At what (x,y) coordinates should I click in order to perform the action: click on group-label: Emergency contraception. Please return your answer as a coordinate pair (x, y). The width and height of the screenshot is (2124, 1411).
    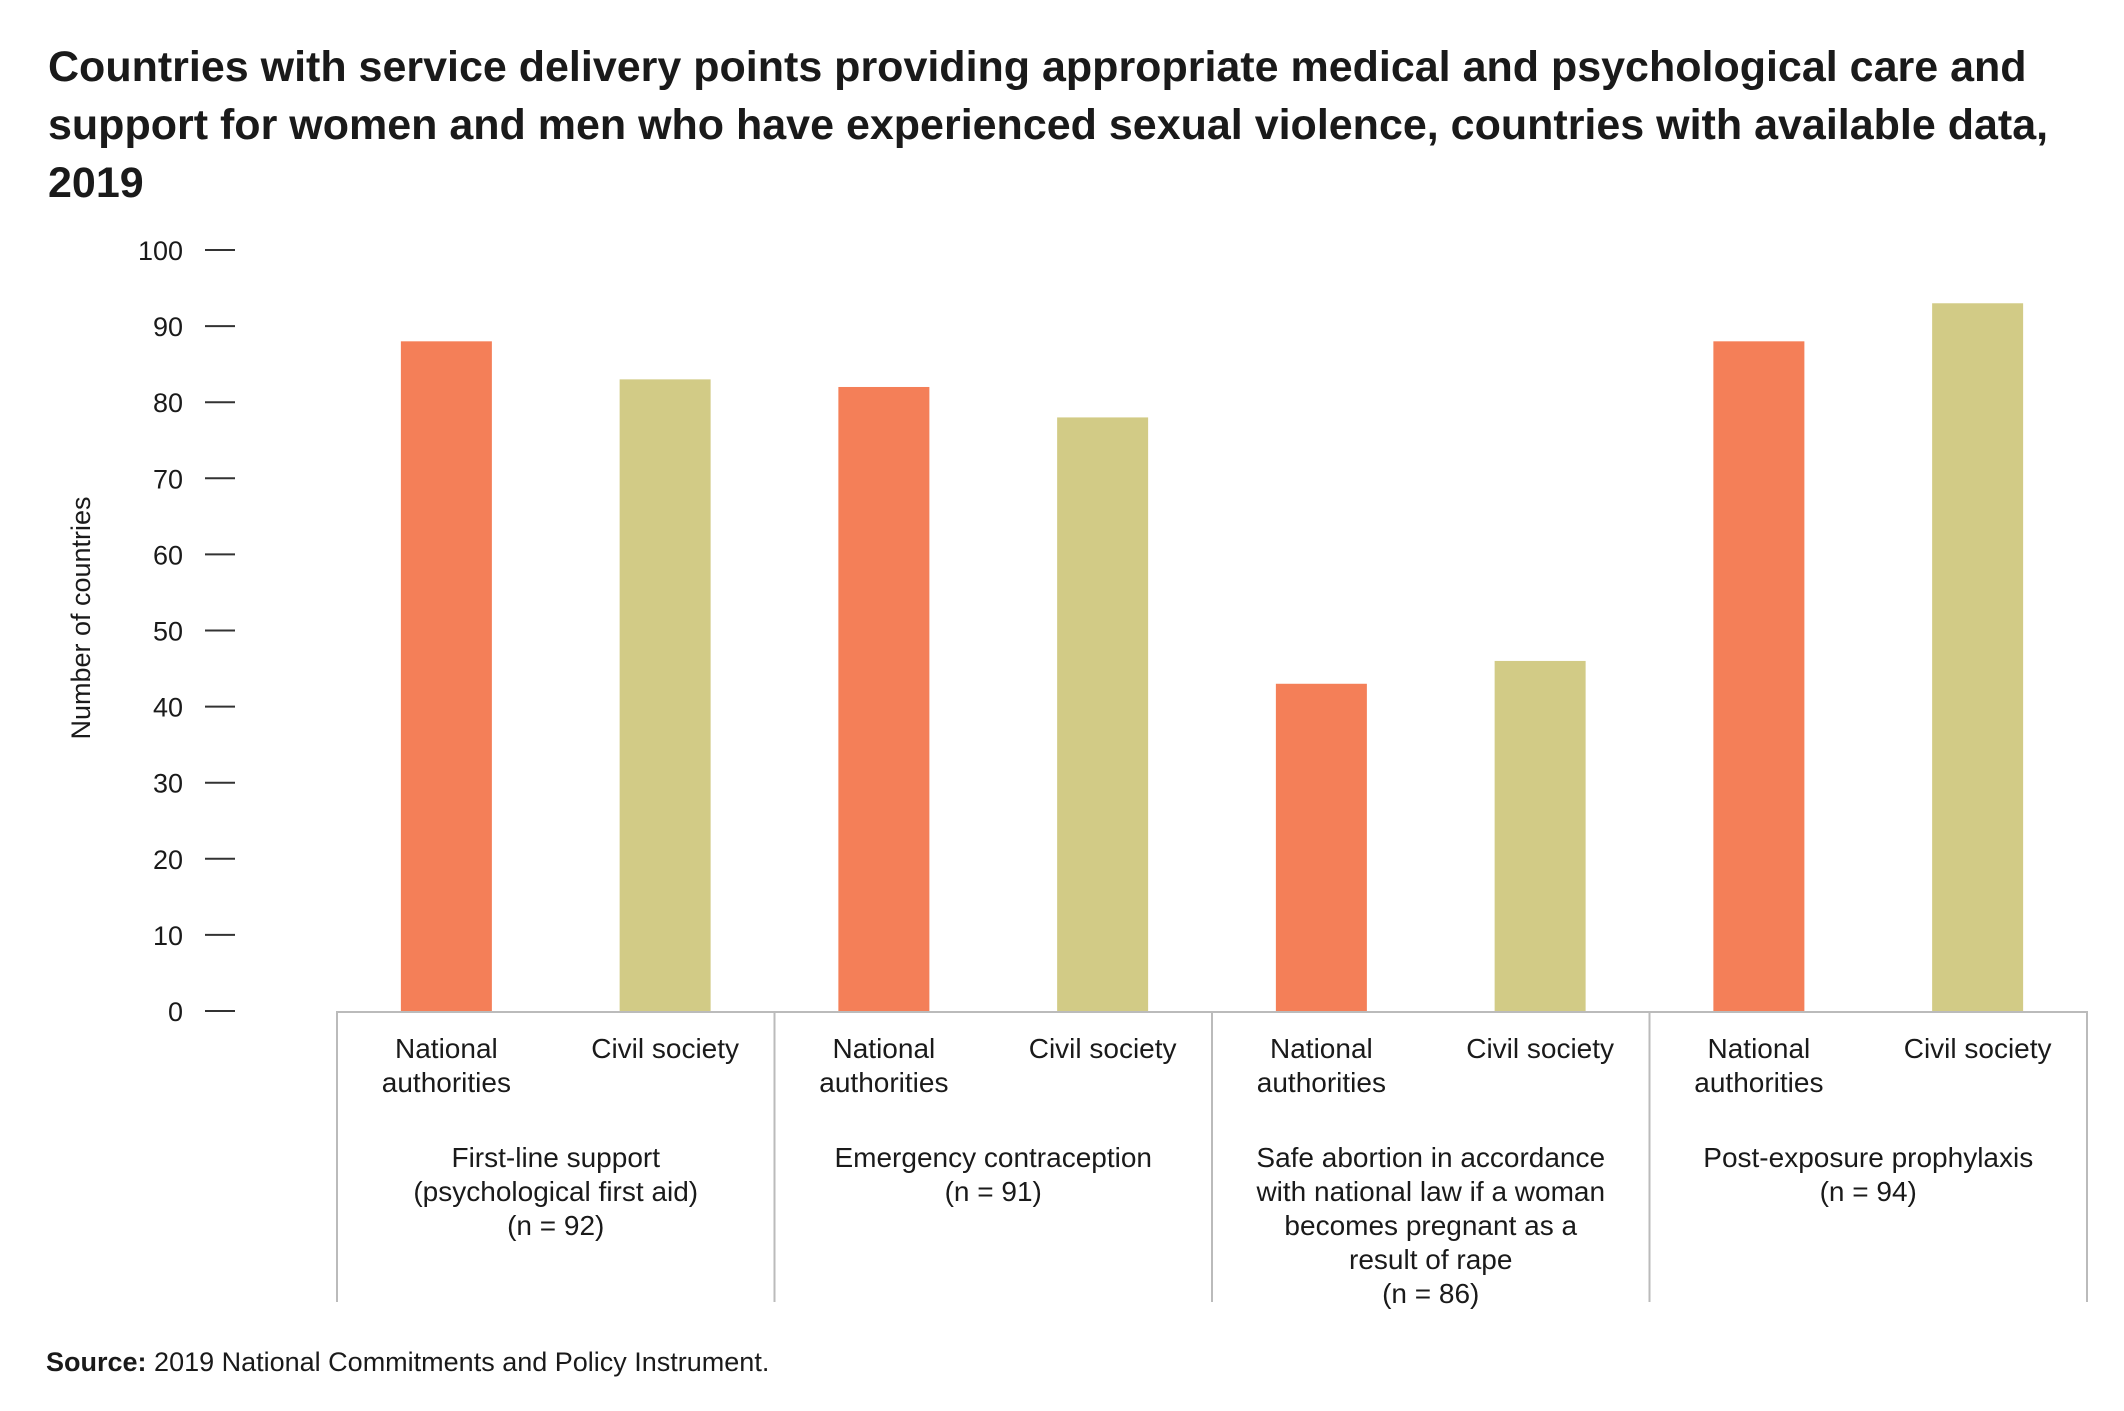
    Looking at the image, I should click on (993, 1157).